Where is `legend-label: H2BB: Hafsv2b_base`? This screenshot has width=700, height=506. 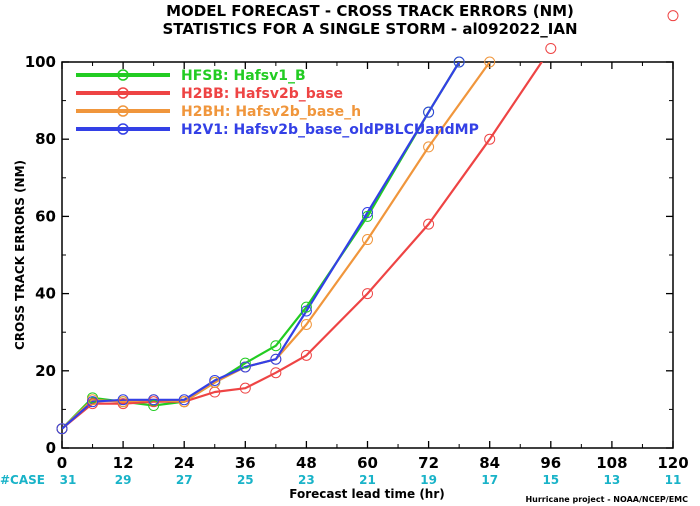
legend-label: H2BB: Hafsv2b_base is located at coordinates (262, 94).